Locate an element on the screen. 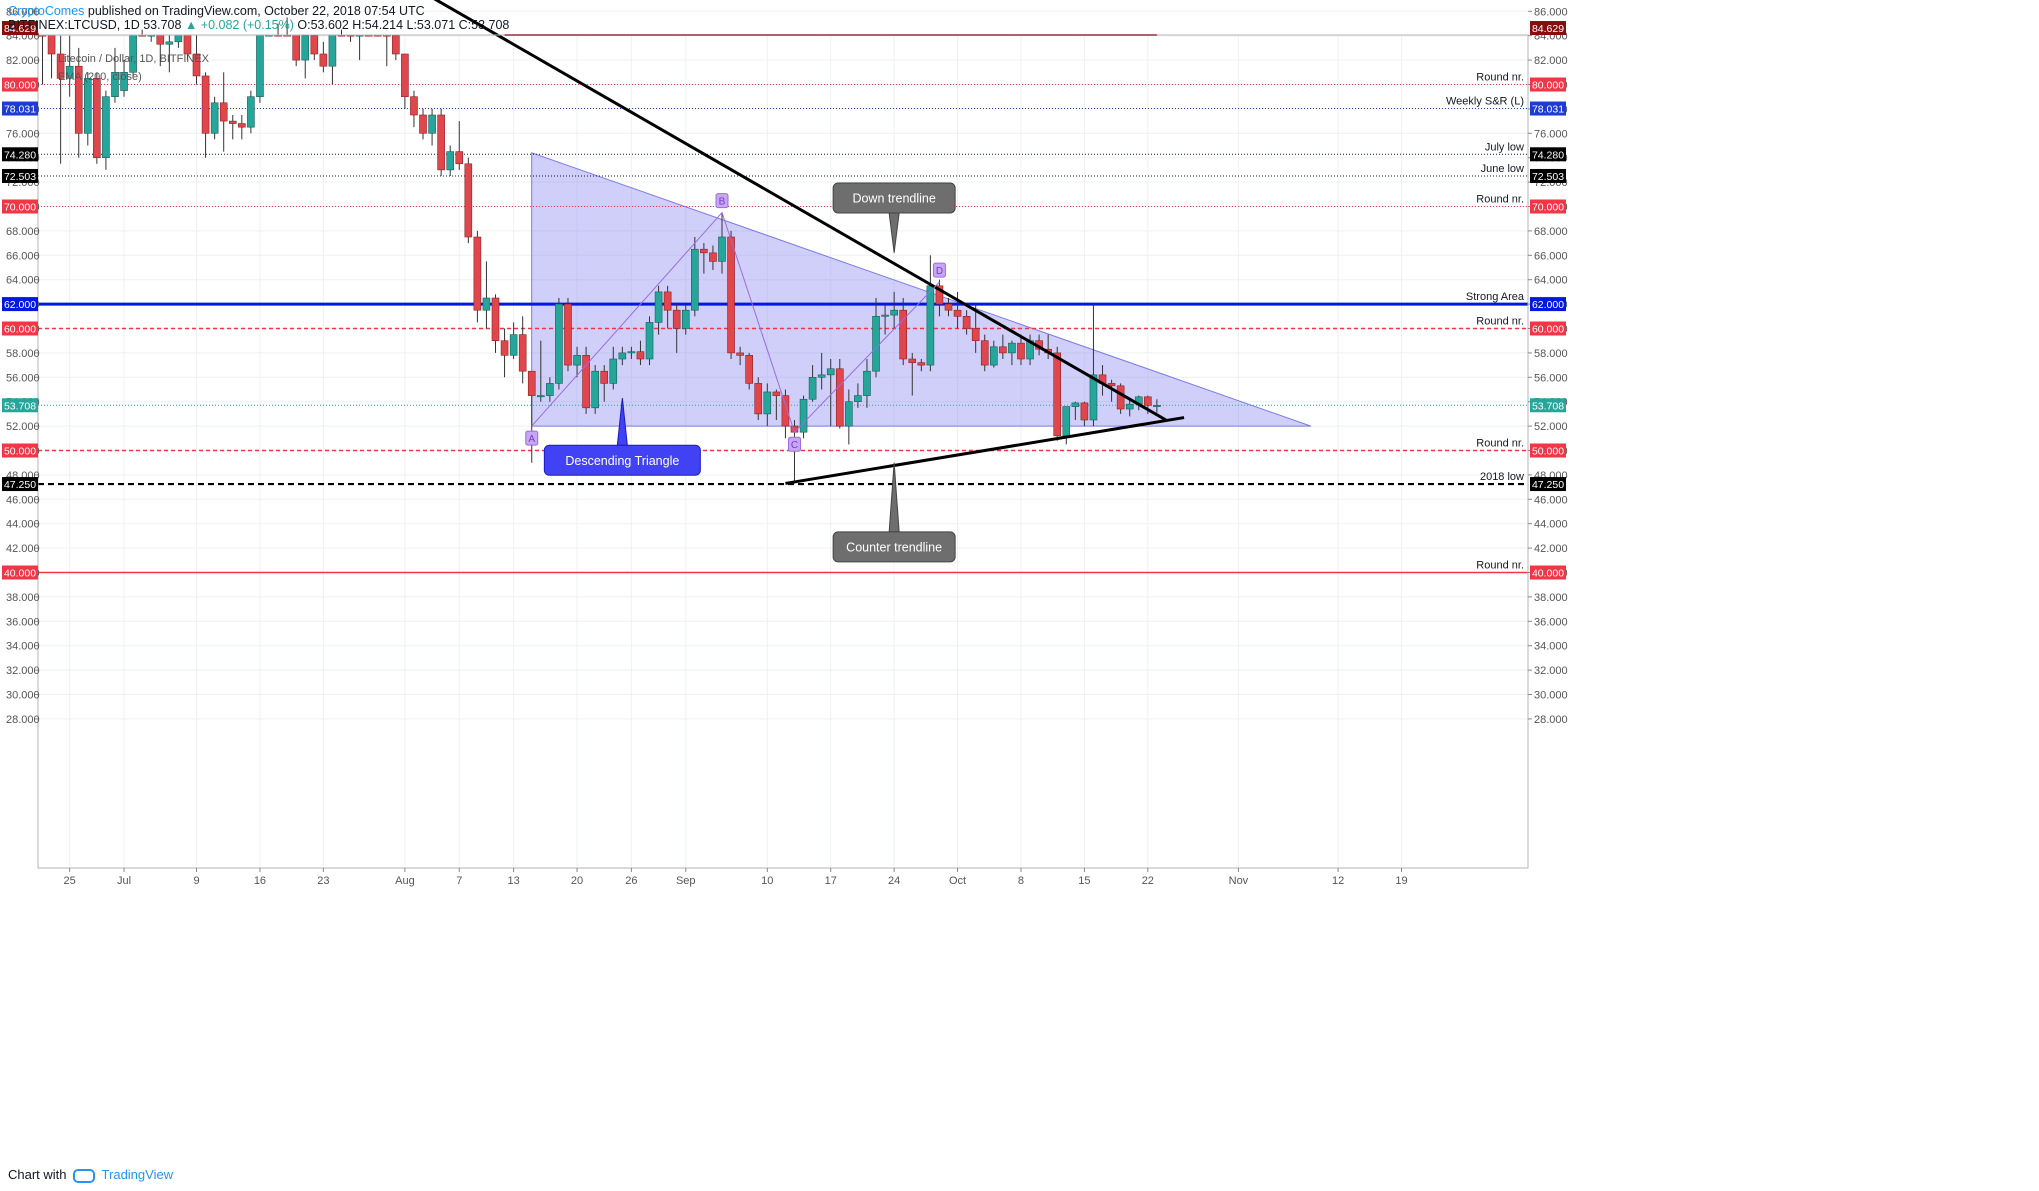 This screenshot has height=1191, width=2039. x-tick-label: 16 is located at coordinates (260, 881).